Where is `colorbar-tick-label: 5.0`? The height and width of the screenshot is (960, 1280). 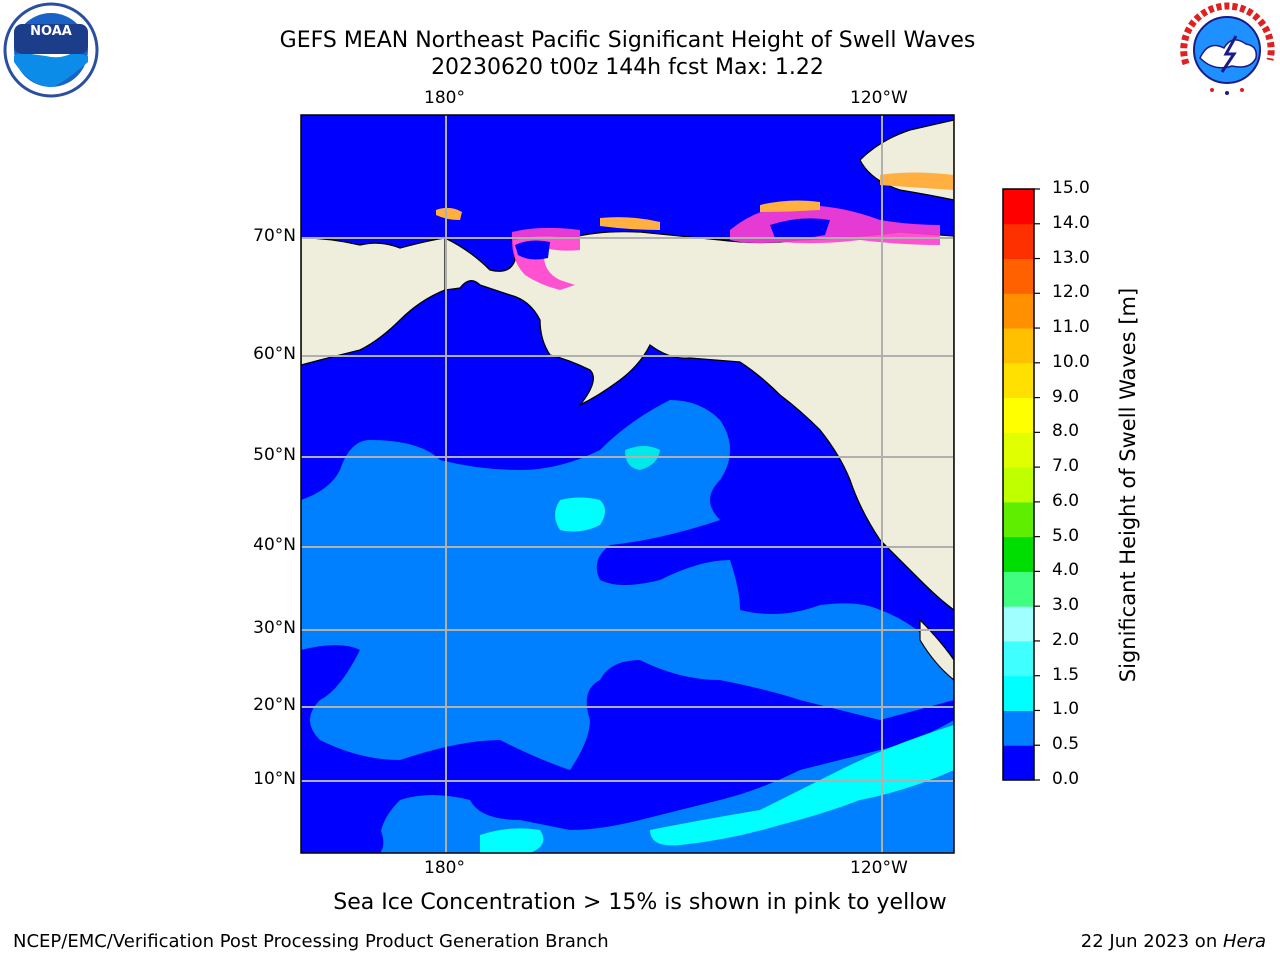 colorbar-tick-label: 5.0 is located at coordinates (1066, 535).